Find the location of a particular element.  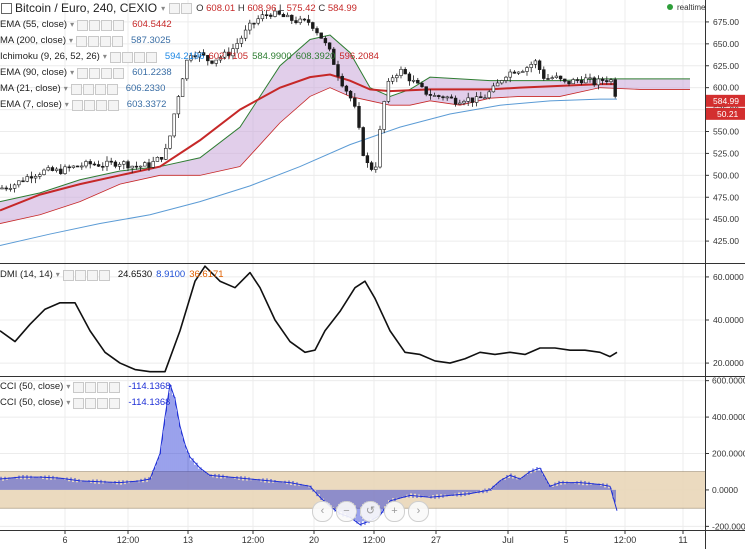

indicator-name: EMA (90, close) is located at coordinates (34, 72).